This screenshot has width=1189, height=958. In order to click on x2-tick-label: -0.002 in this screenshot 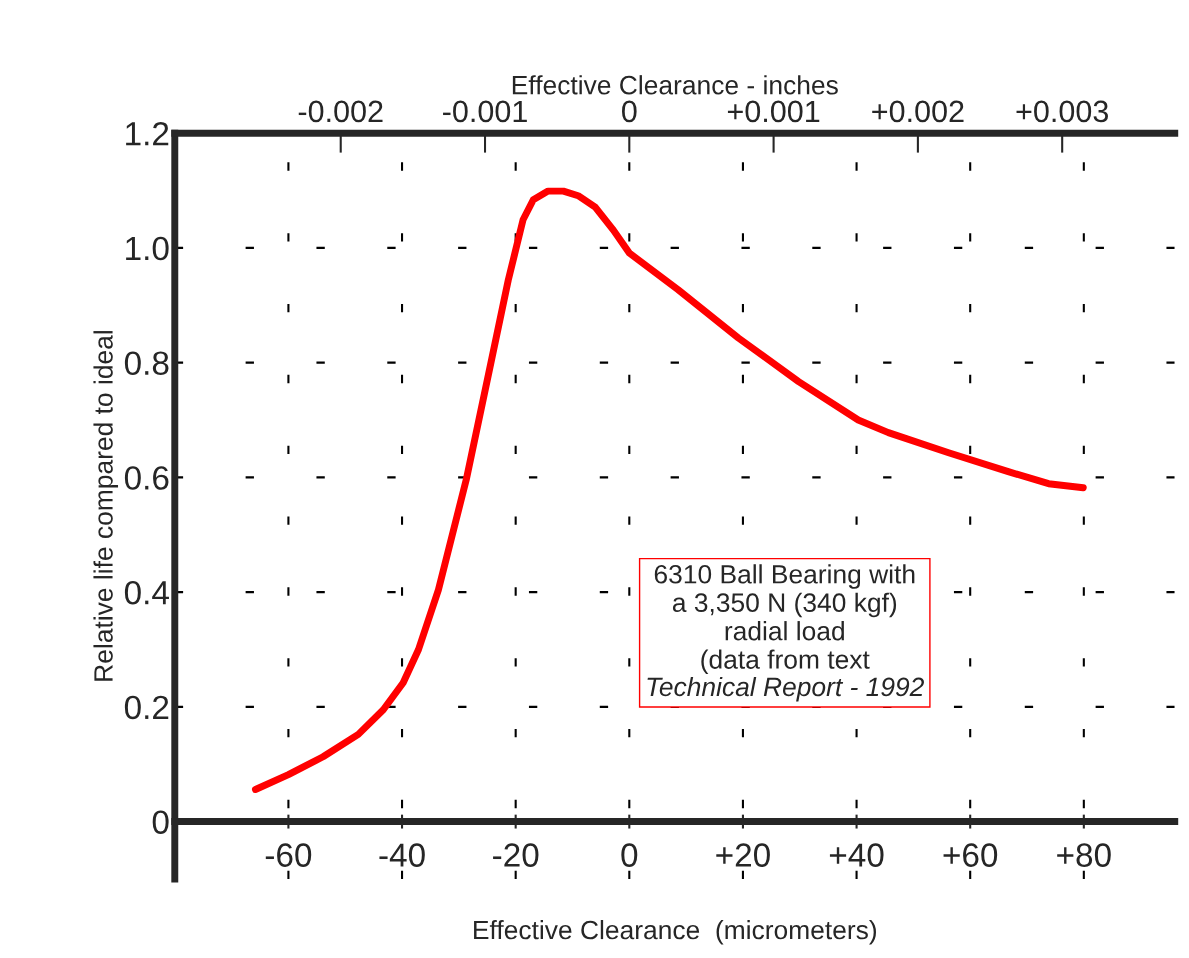, I will do `click(340, 111)`.